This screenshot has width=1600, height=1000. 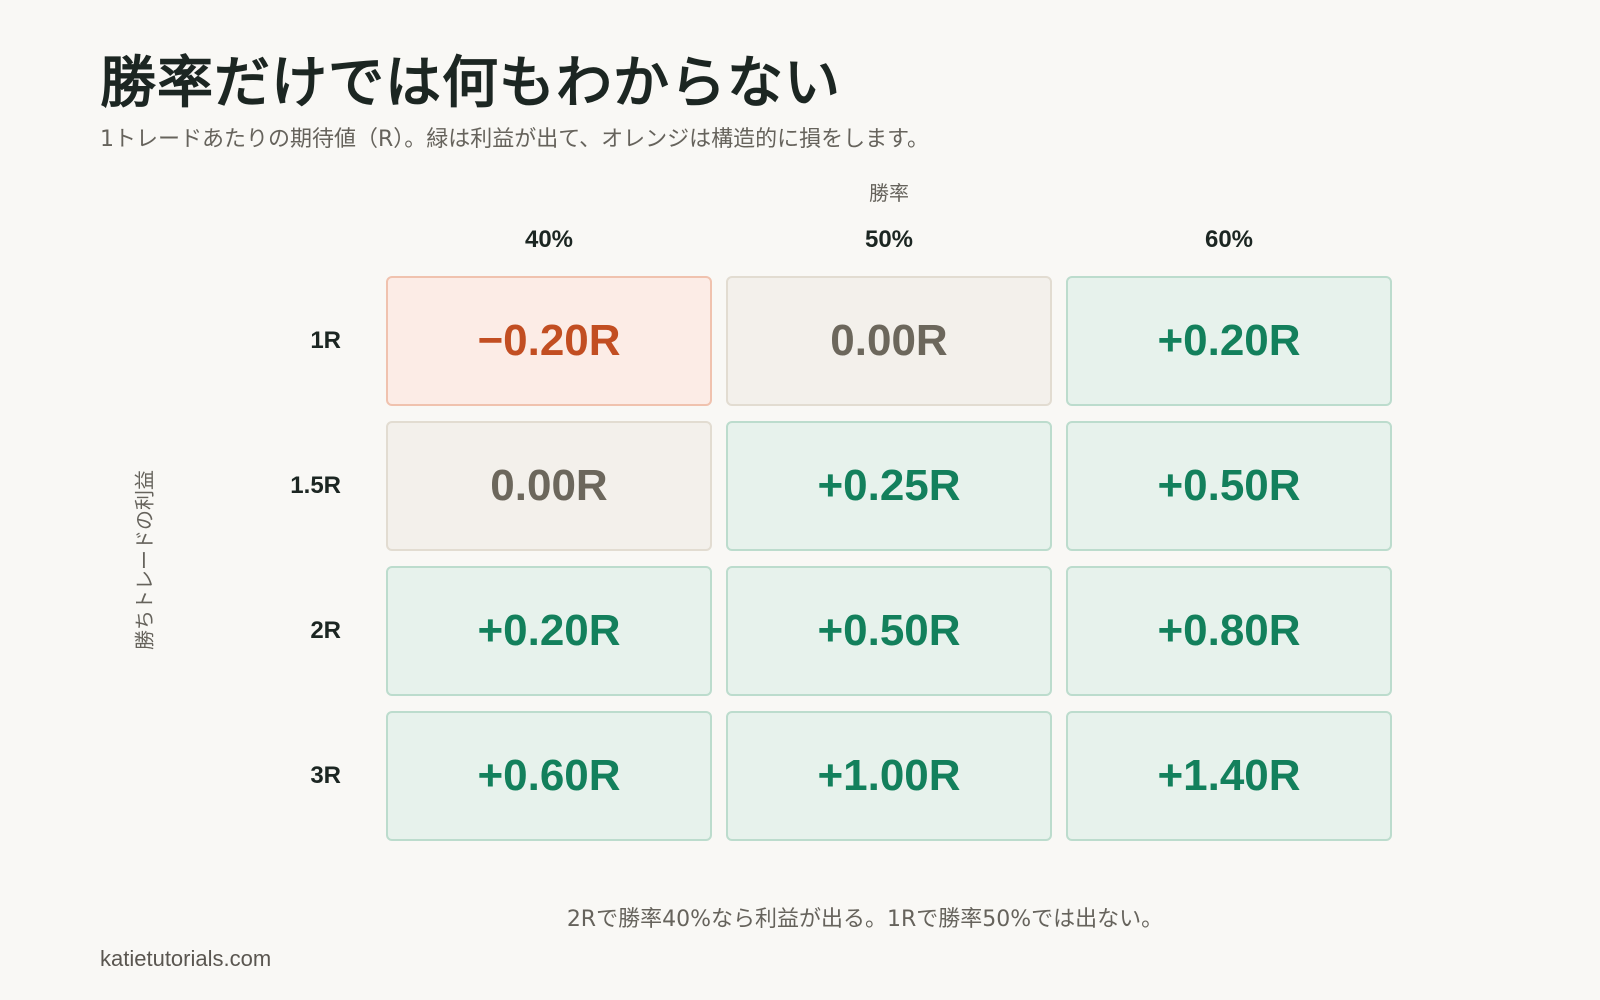 What do you see at coordinates (889, 486) in the screenshot?
I see `heatmap-cell: +0.25R` at bounding box center [889, 486].